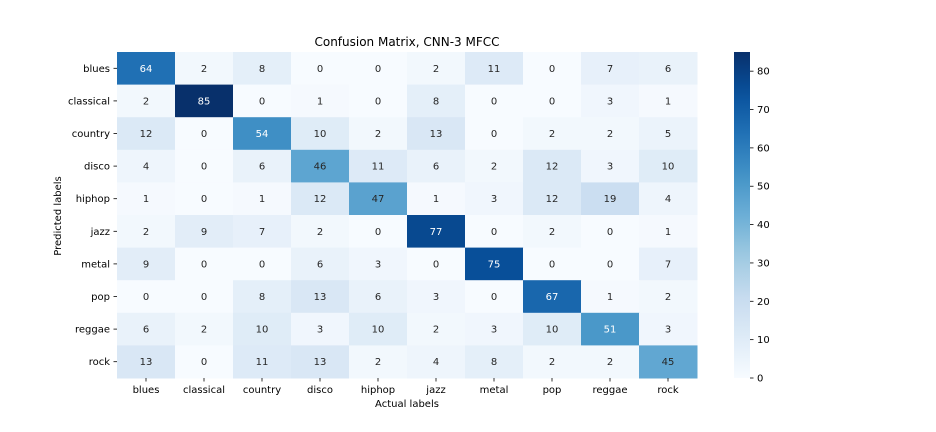 This screenshot has width=936, height=432. What do you see at coordinates (552, 390) in the screenshot?
I see `x-tick-label: pop` at bounding box center [552, 390].